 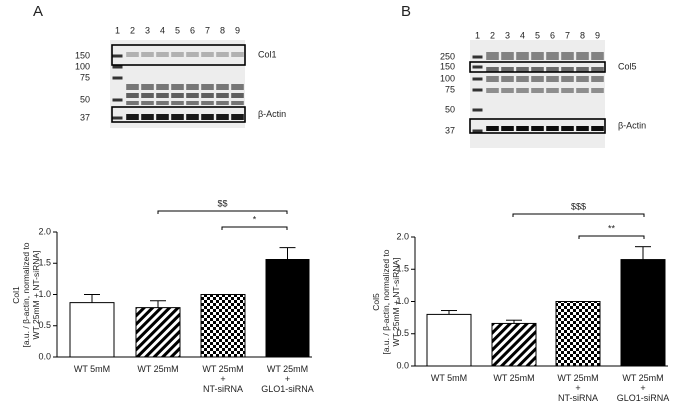 I want to click on y-tick-label: 2.0, so click(x=402, y=236).